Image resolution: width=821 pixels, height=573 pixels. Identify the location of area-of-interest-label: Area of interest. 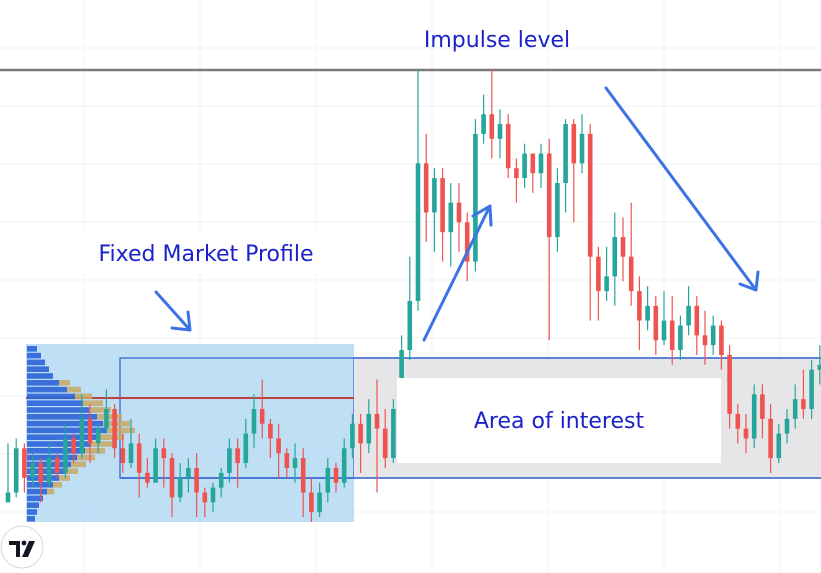
(559, 421).